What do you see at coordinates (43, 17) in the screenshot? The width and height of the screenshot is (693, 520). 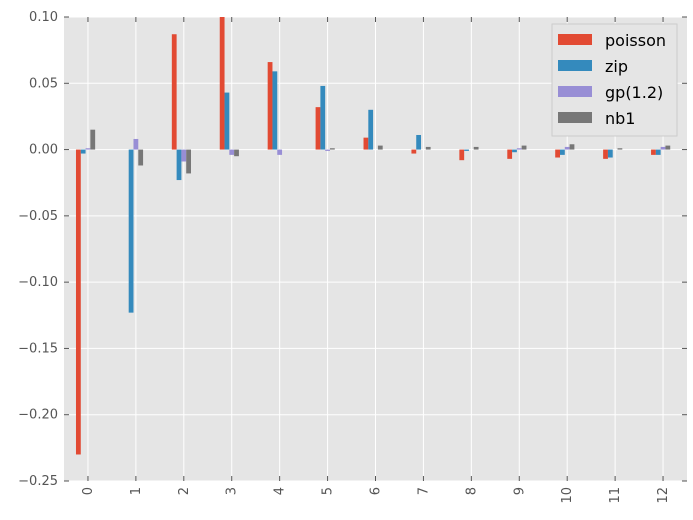 I see `y-tick-label: 0.10` at bounding box center [43, 17].